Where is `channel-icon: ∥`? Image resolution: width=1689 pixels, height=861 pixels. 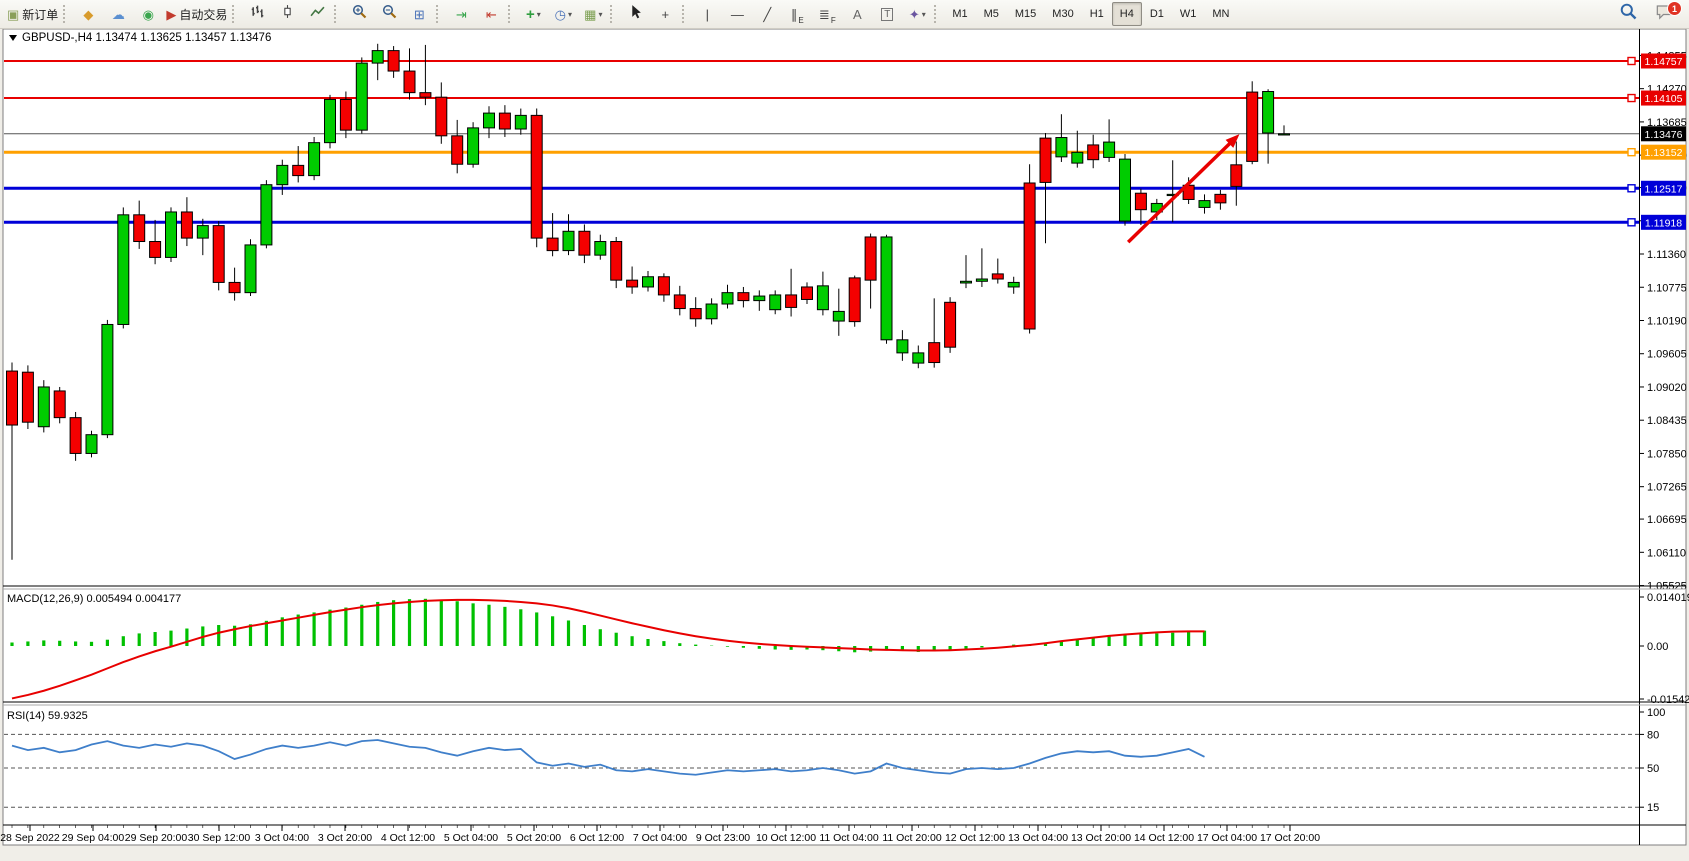
channel-icon: ∥ is located at coordinates (794, 14).